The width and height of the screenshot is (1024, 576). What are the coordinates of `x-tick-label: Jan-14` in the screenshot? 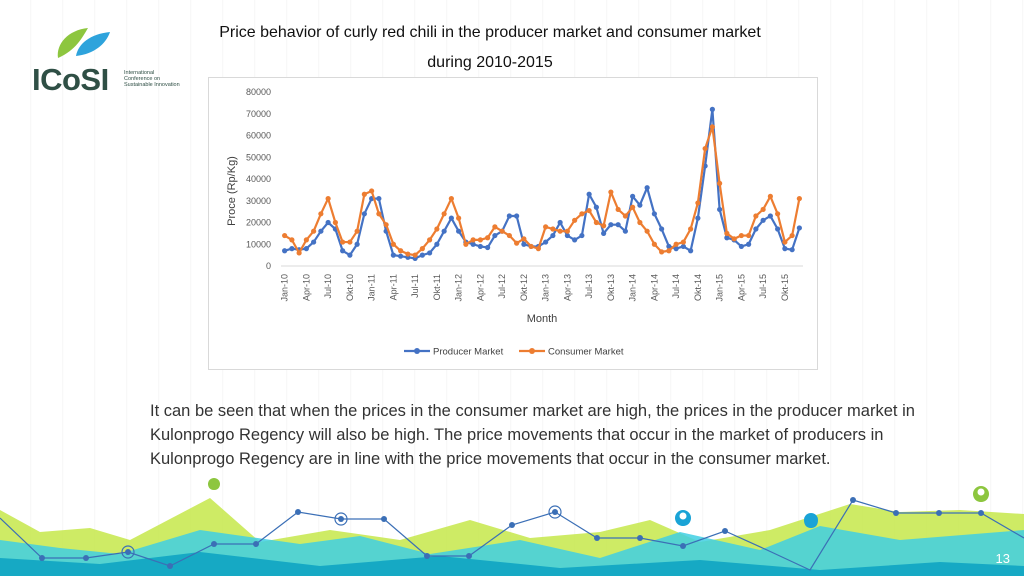 It's located at (633, 288).